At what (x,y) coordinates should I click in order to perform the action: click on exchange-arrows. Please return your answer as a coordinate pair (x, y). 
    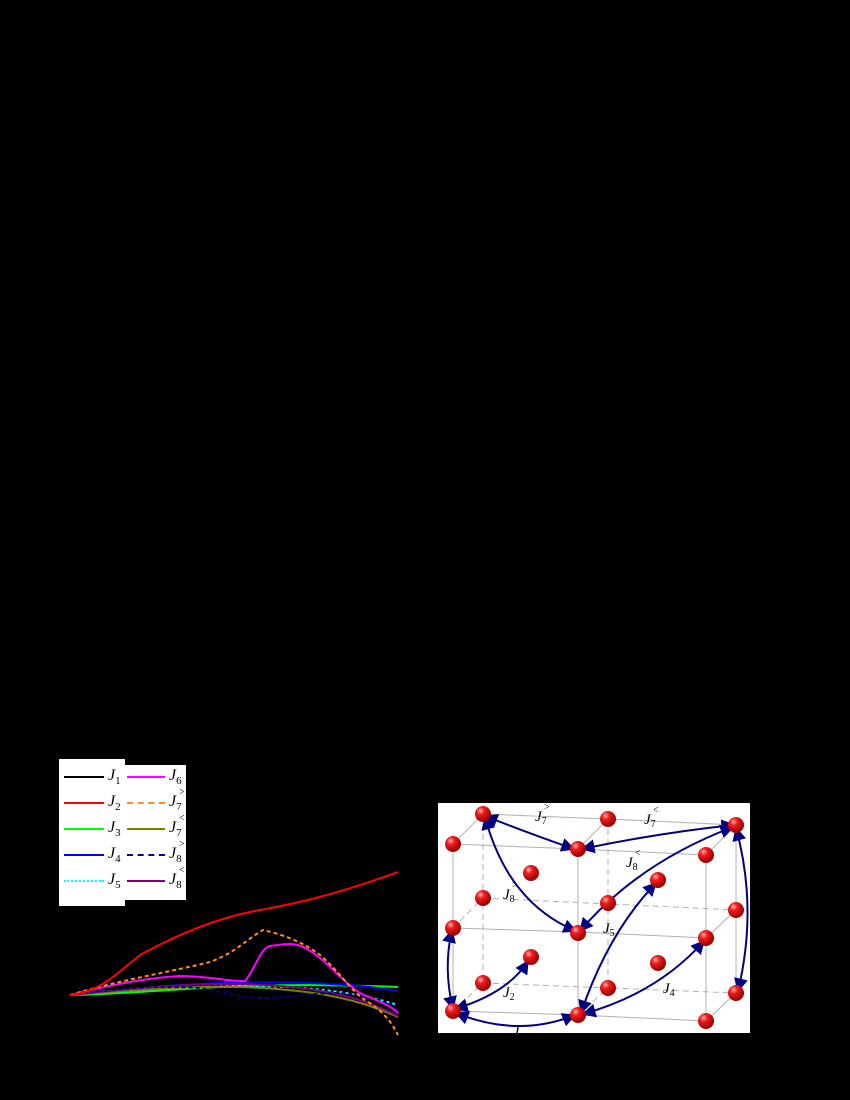
    Looking at the image, I should click on (595, 920).